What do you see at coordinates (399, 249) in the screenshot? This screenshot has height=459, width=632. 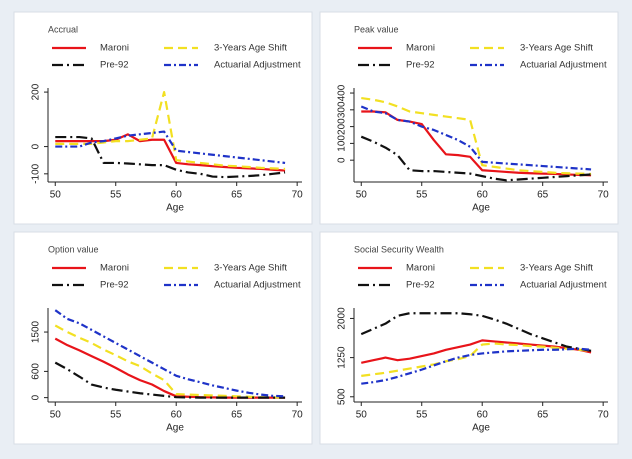 I see `chart-title: Social Security Wealth` at bounding box center [399, 249].